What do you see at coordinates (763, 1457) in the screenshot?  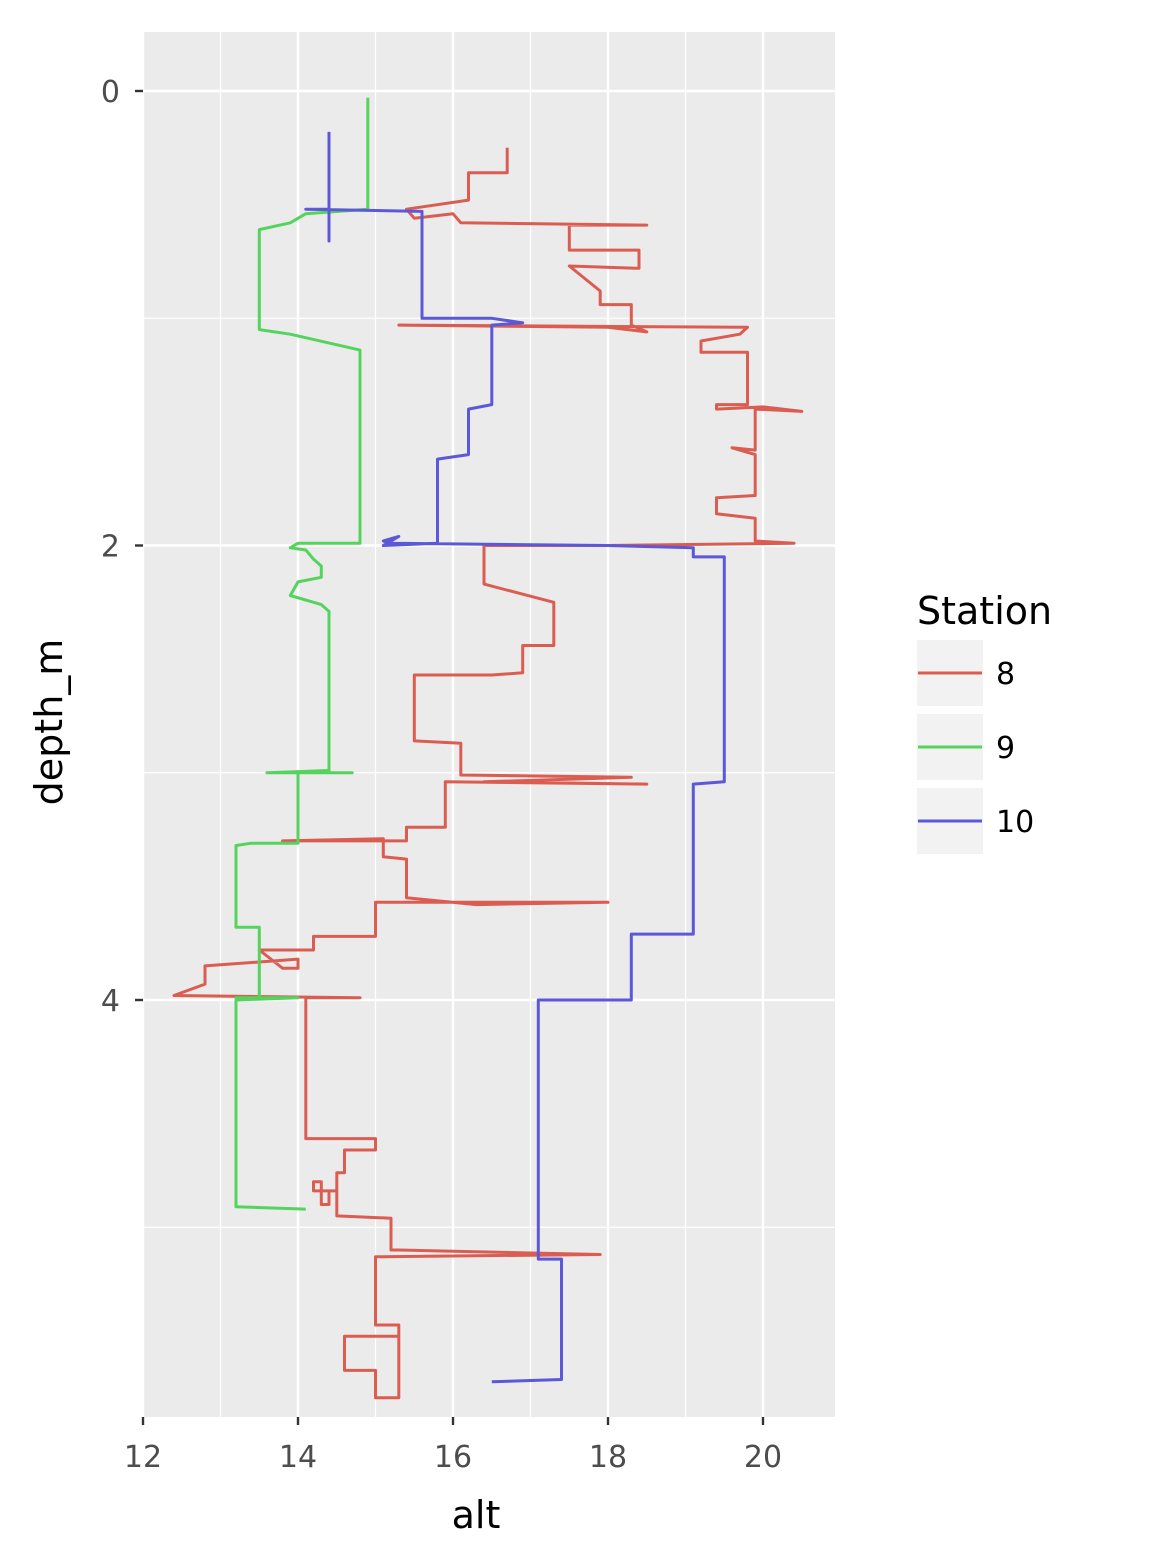 I see `x-tick-label: 20` at bounding box center [763, 1457].